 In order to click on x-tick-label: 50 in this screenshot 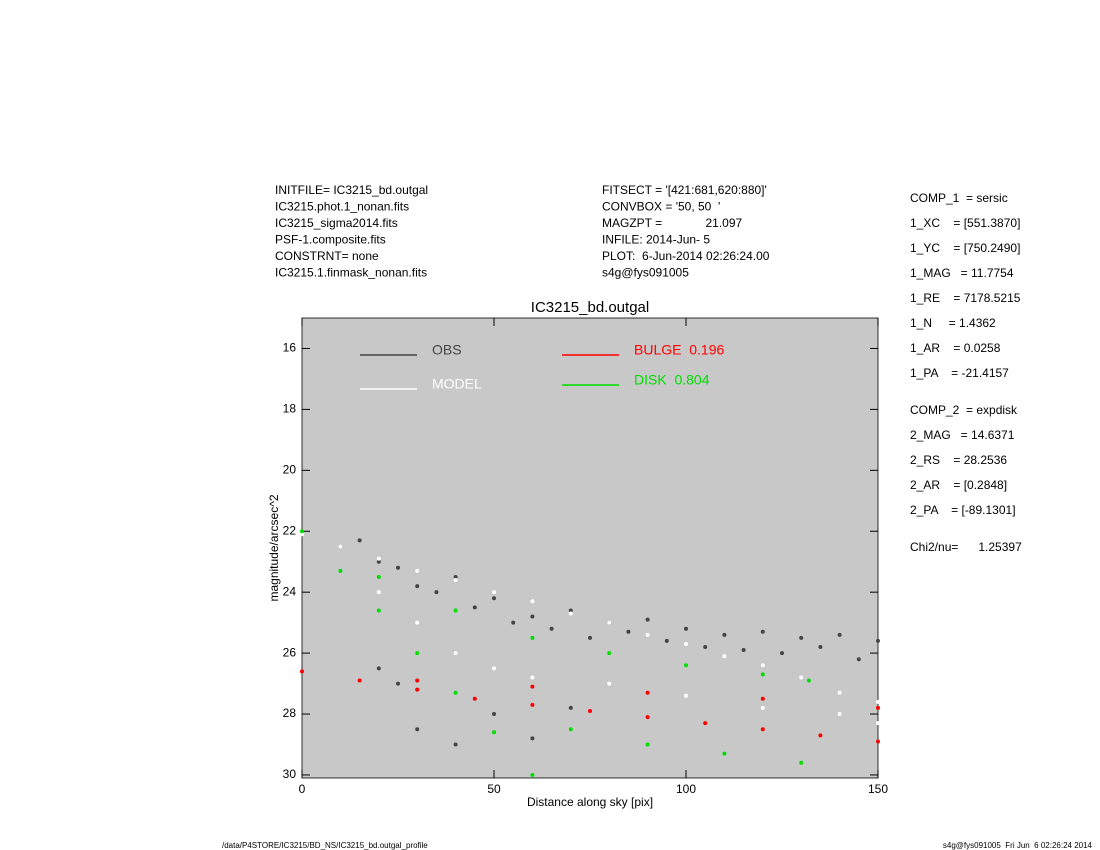, I will do `click(494, 789)`.